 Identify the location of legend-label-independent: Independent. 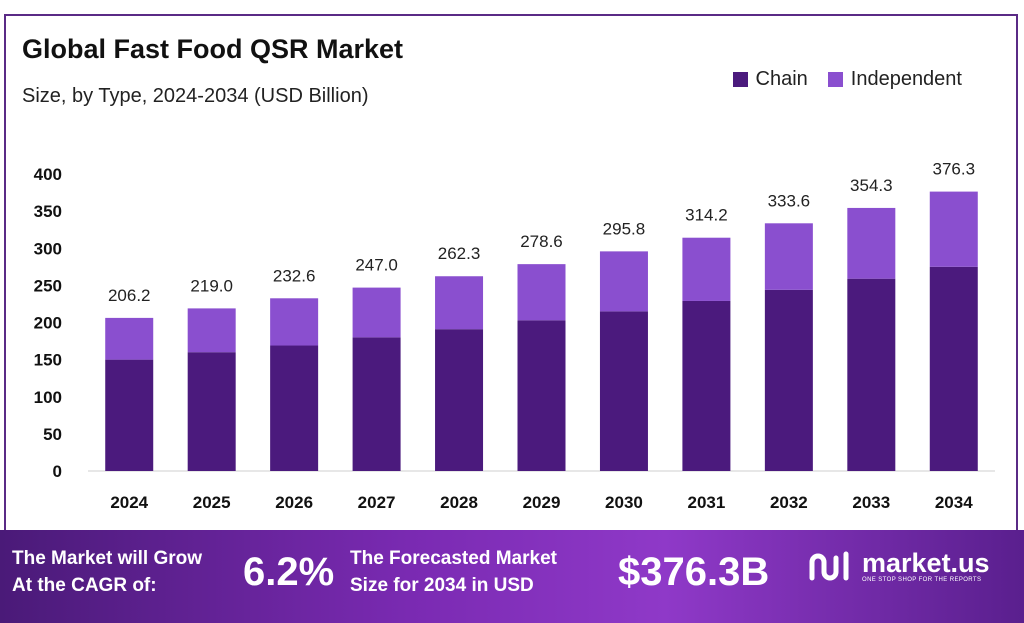
(906, 79).